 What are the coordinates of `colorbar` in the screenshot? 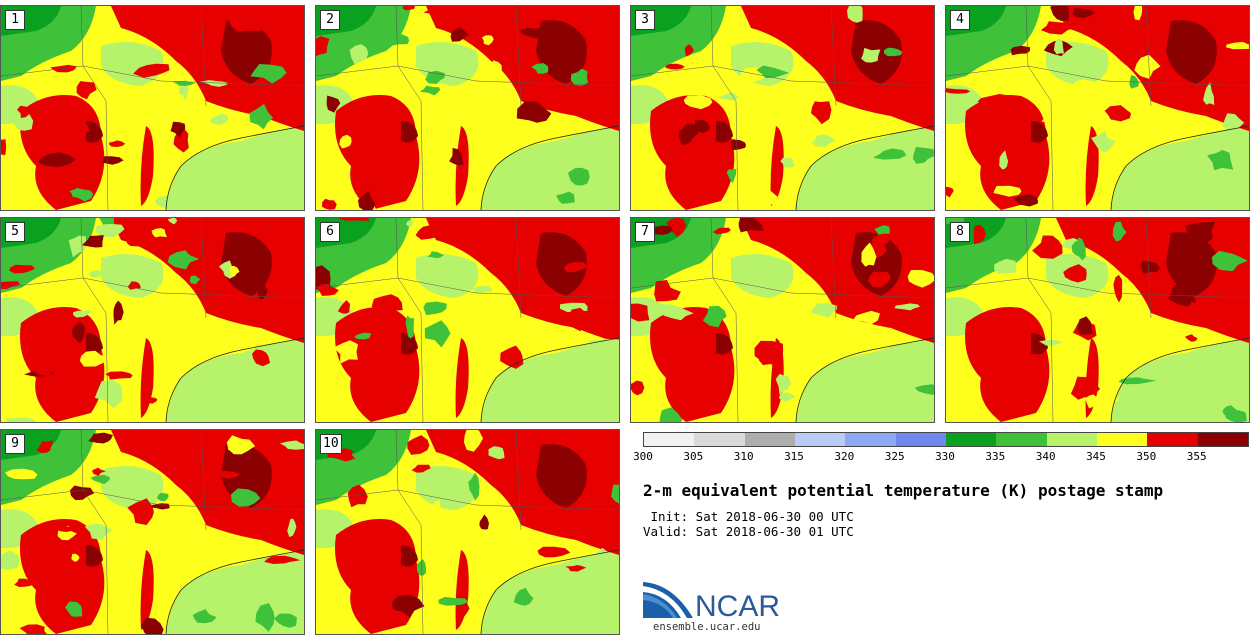 It's located at (946, 439).